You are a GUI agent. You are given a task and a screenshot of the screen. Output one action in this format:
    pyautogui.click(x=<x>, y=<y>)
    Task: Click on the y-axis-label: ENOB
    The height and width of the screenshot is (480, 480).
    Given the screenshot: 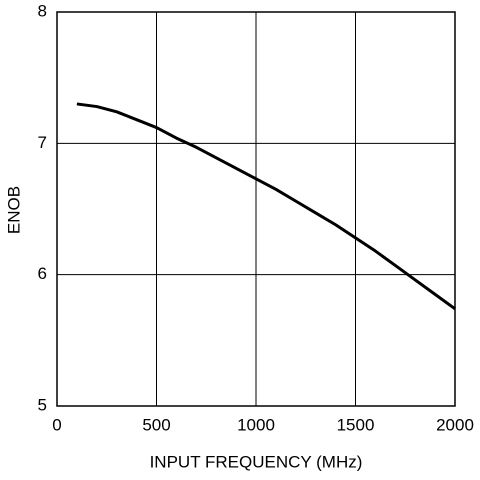 What is the action you would take?
    pyautogui.click(x=13, y=210)
    